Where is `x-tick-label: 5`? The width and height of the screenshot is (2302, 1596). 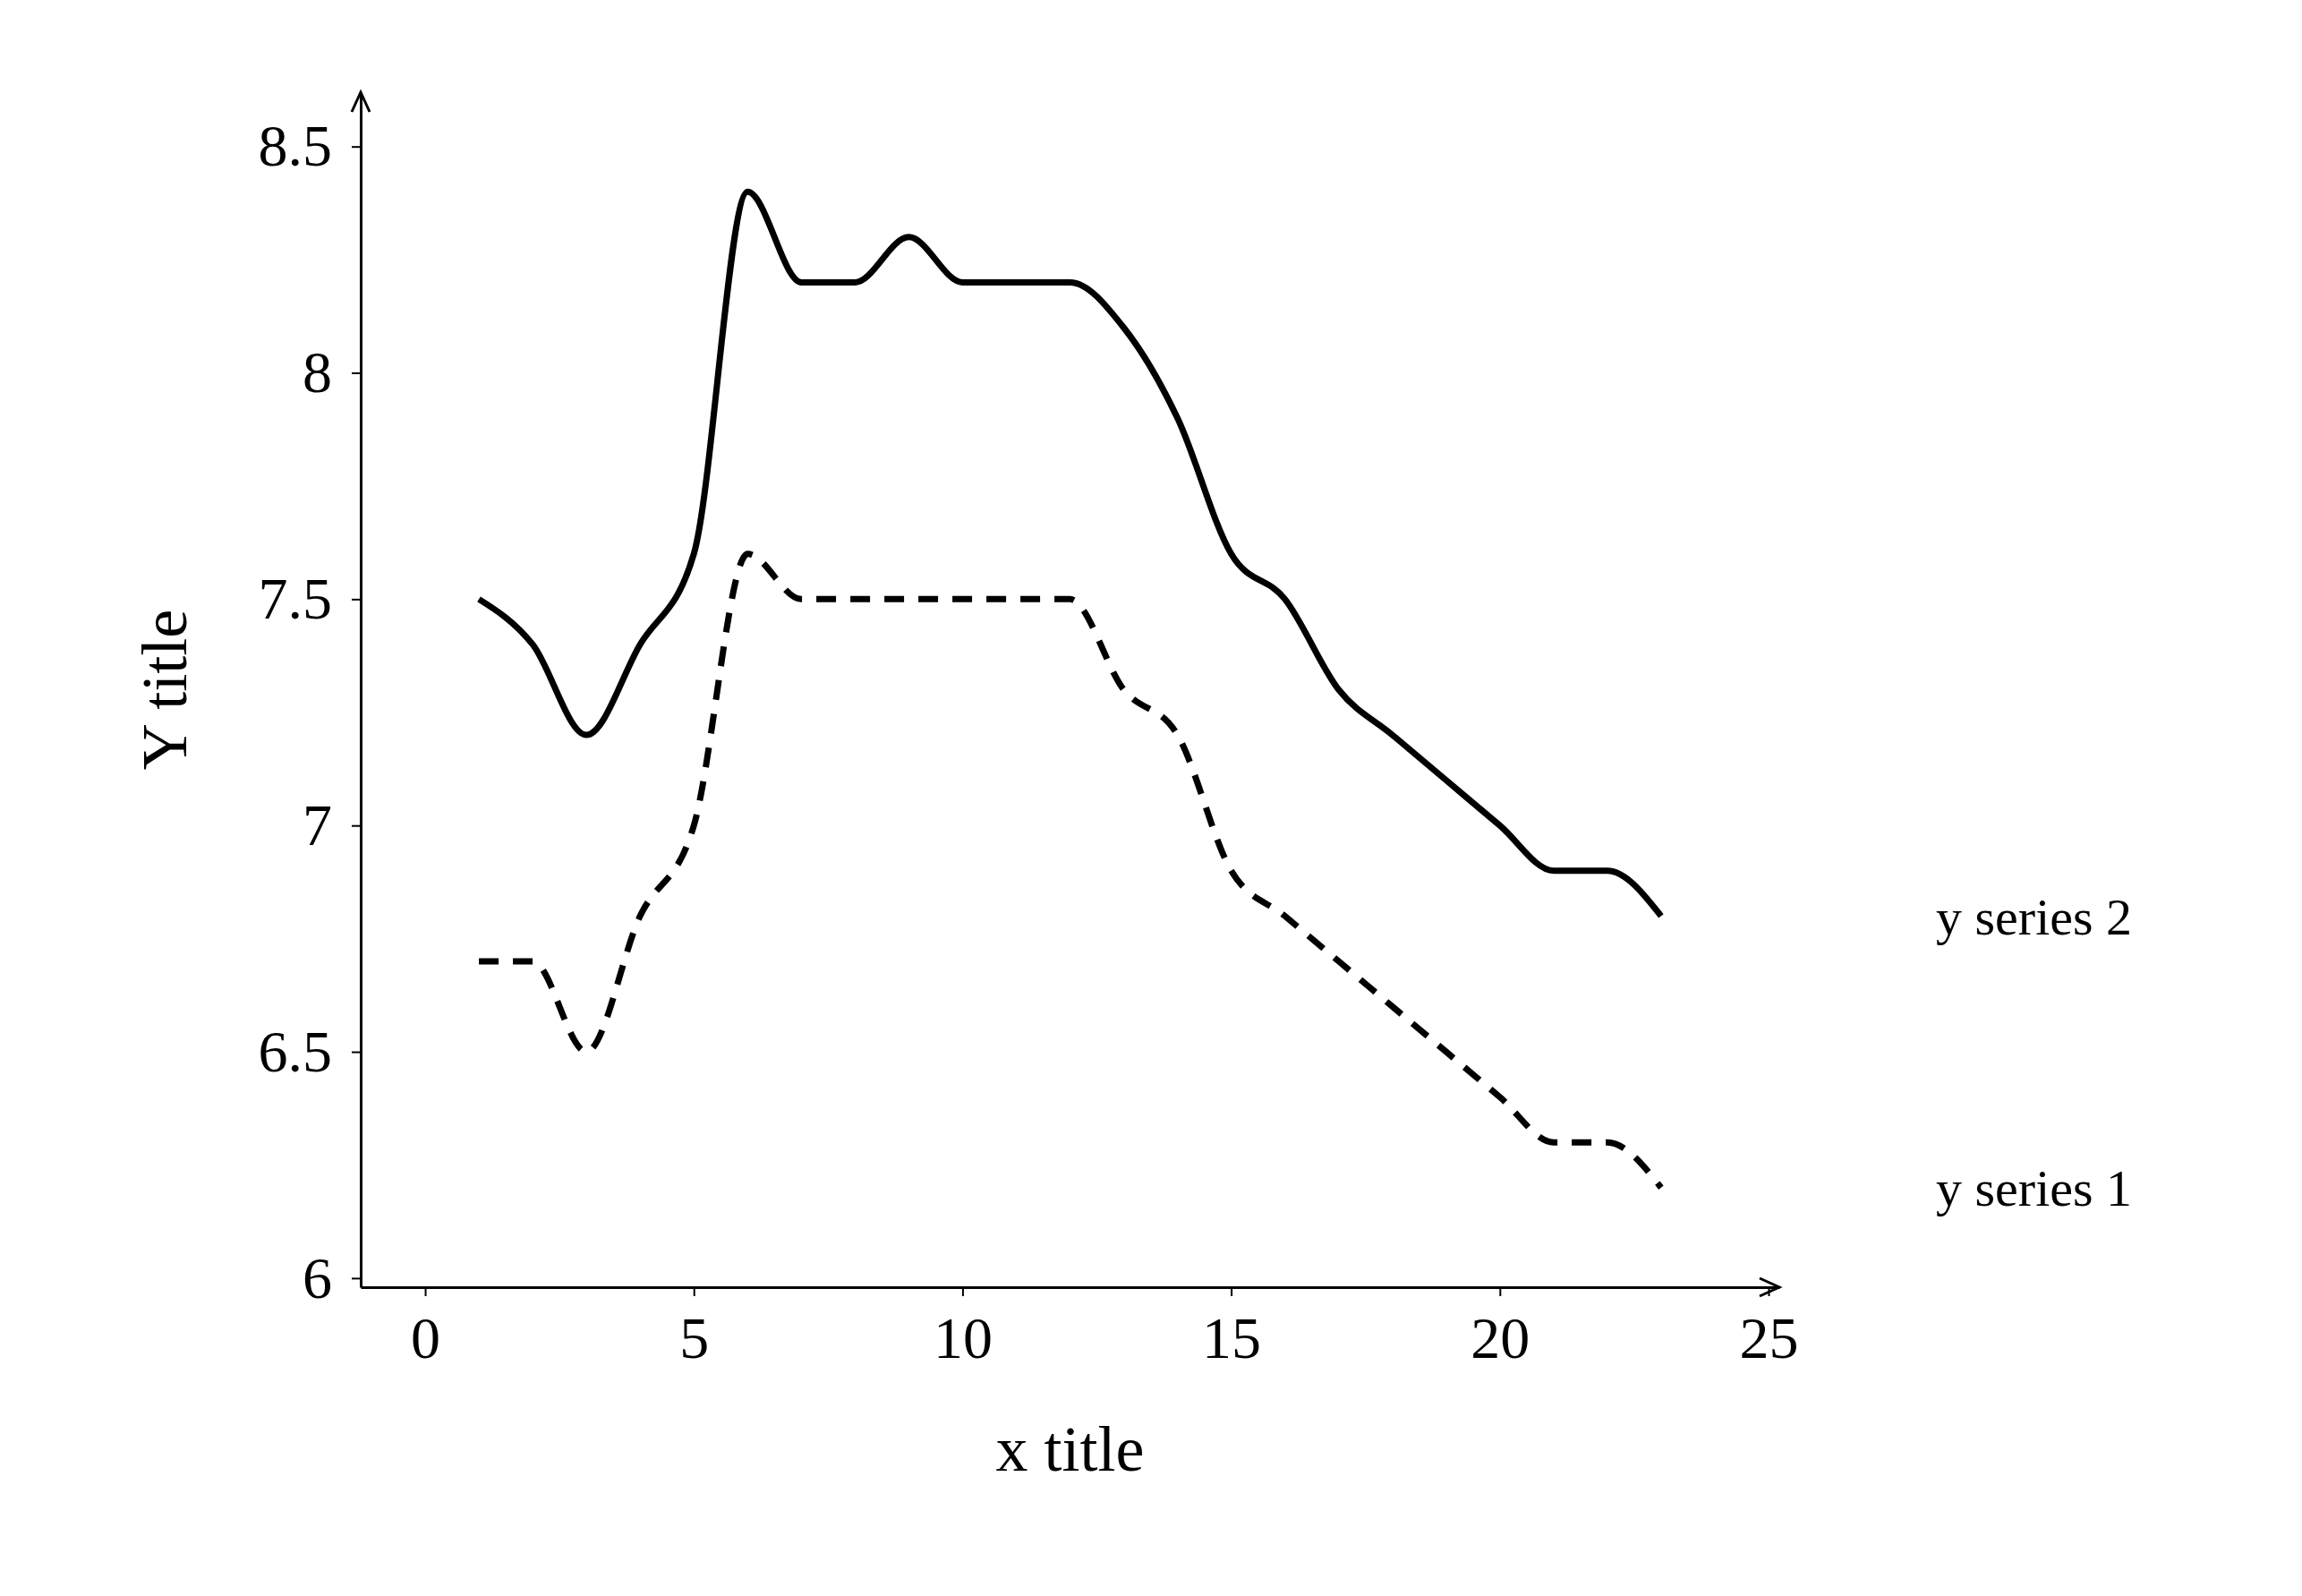 x-tick-label: 5 is located at coordinates (695, 1337).